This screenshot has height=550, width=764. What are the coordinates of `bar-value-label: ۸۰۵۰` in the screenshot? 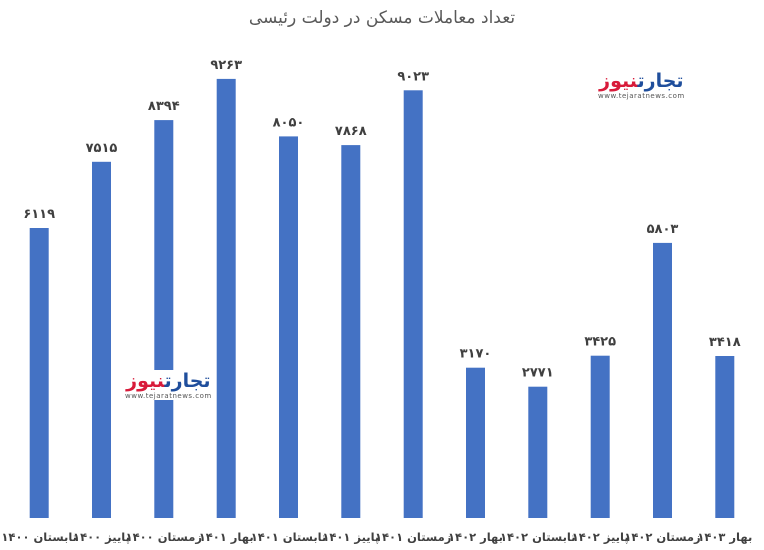 It's located at (289, 122).